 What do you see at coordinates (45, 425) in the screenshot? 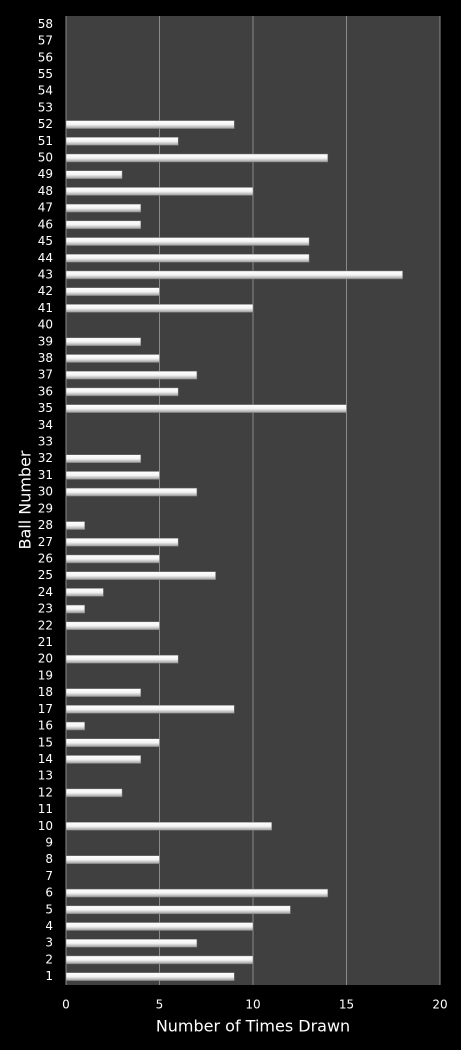
I see `y-tick-label: 34` at bounding box center [45, 425].